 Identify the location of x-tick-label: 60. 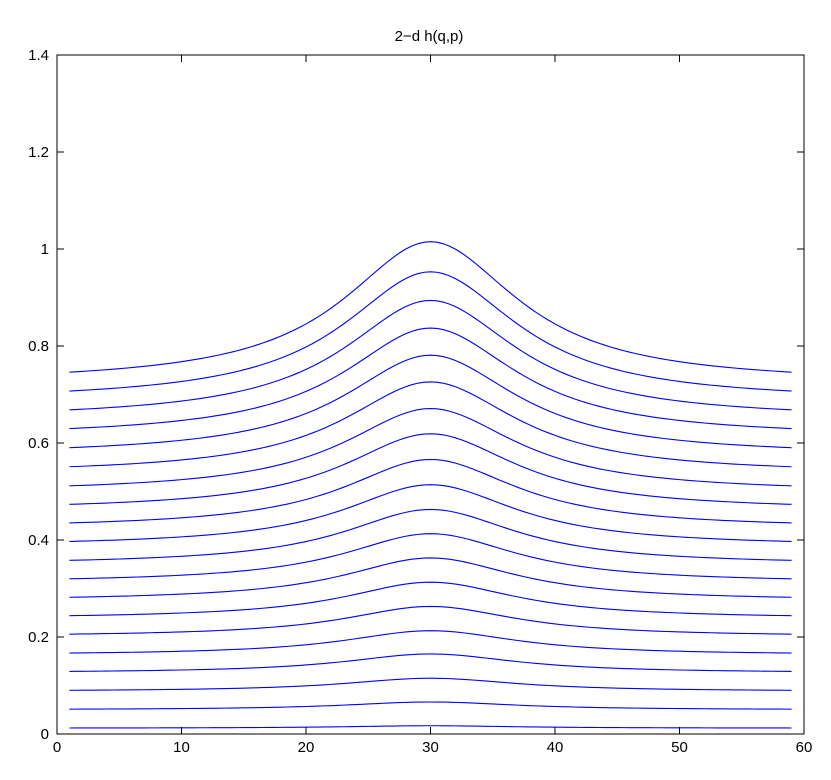
(804, 747).